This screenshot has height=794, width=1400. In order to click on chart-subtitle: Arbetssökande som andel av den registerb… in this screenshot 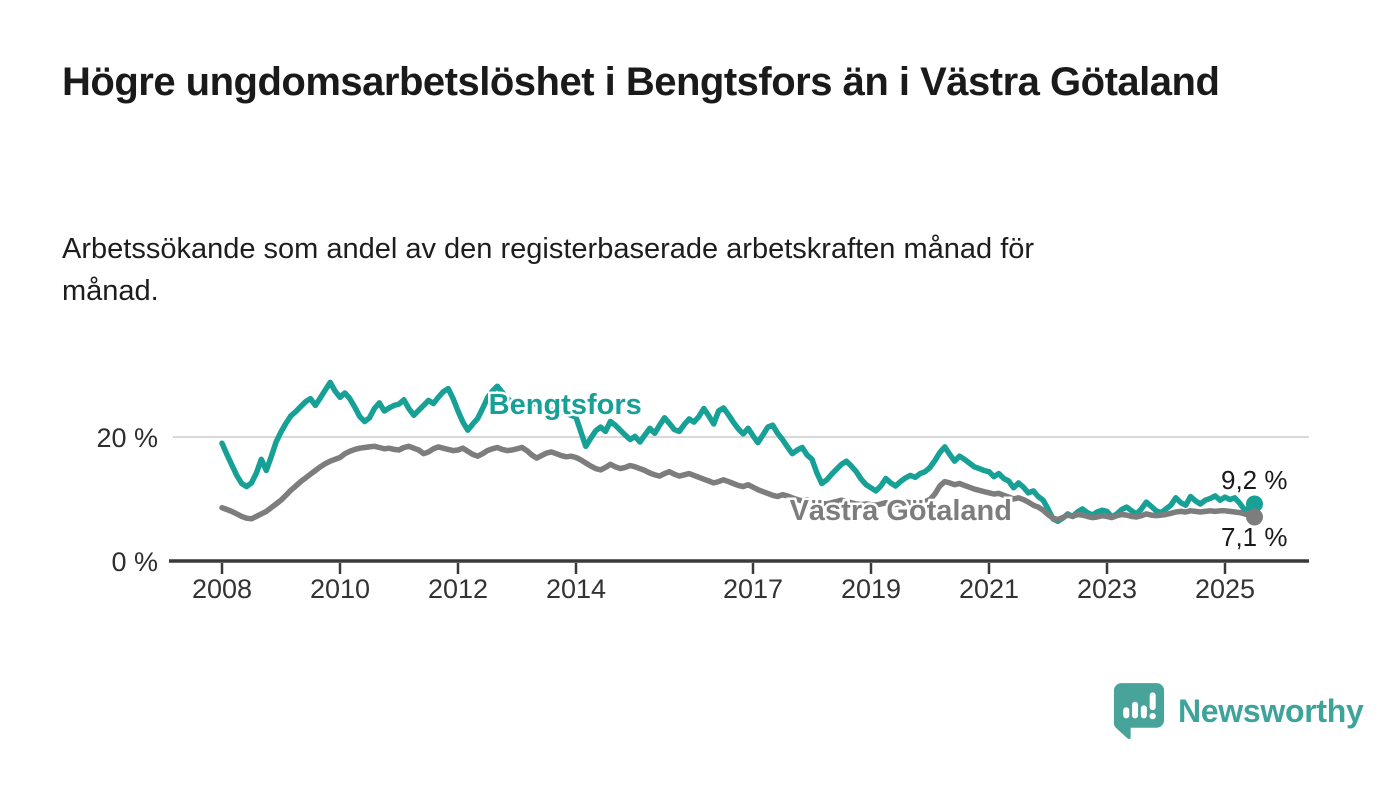, I will do `click(548, 270)`.